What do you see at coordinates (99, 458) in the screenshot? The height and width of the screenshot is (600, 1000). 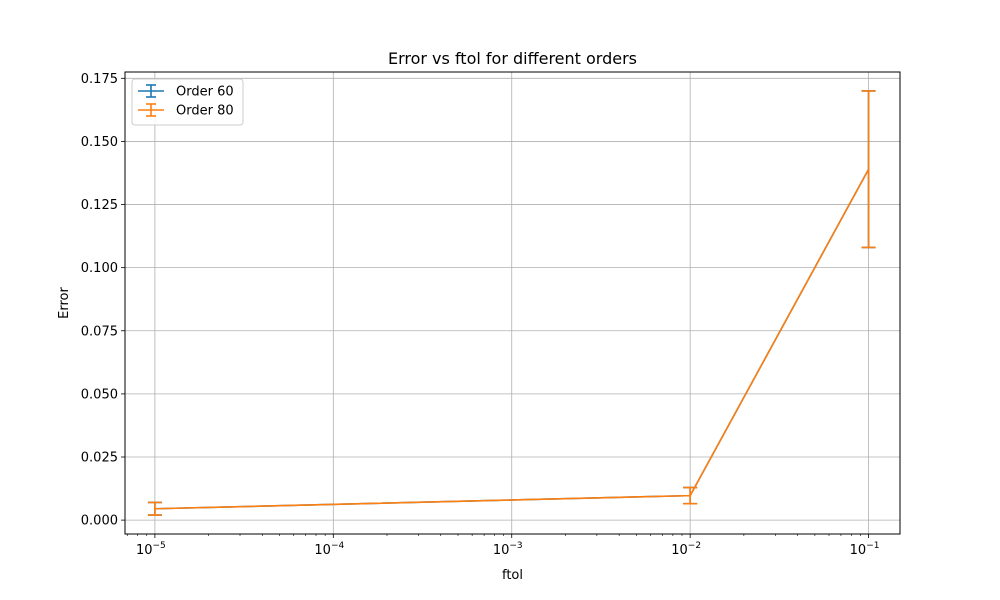 I see `y-tick-label: 0.025` at bounding box center [99, 458].